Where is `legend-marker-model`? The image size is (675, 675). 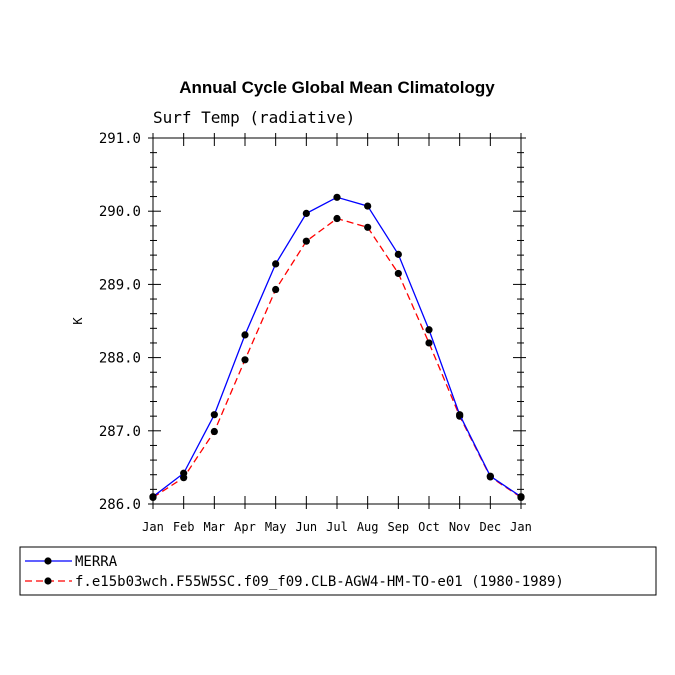
legend-marker-model is located at coordinates (48, 581).